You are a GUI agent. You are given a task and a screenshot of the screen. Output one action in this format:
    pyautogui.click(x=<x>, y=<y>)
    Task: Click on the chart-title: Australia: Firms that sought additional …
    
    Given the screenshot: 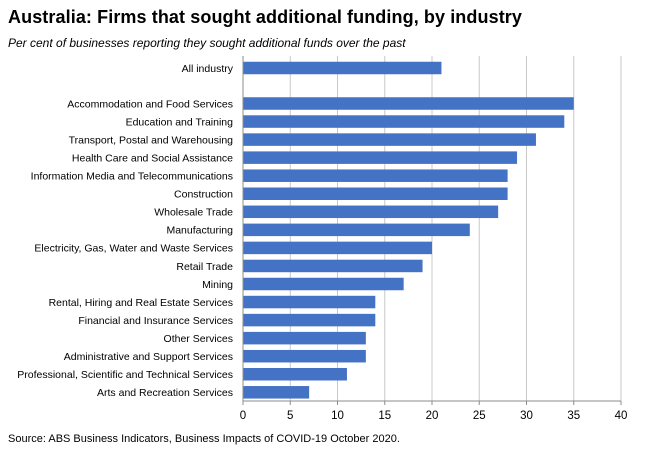 What is the action you would take?
    pyautogui.click(x=265, y=17)
    